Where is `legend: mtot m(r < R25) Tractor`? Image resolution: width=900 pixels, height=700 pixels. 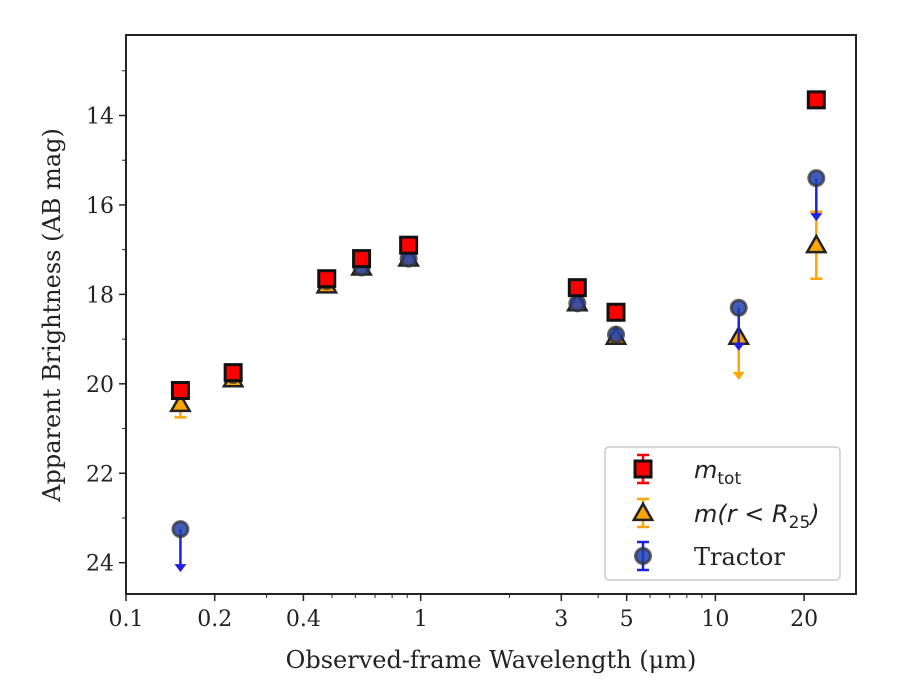 legend: mtot m(r < R25) Tractor is located at coordinates (722, 513).